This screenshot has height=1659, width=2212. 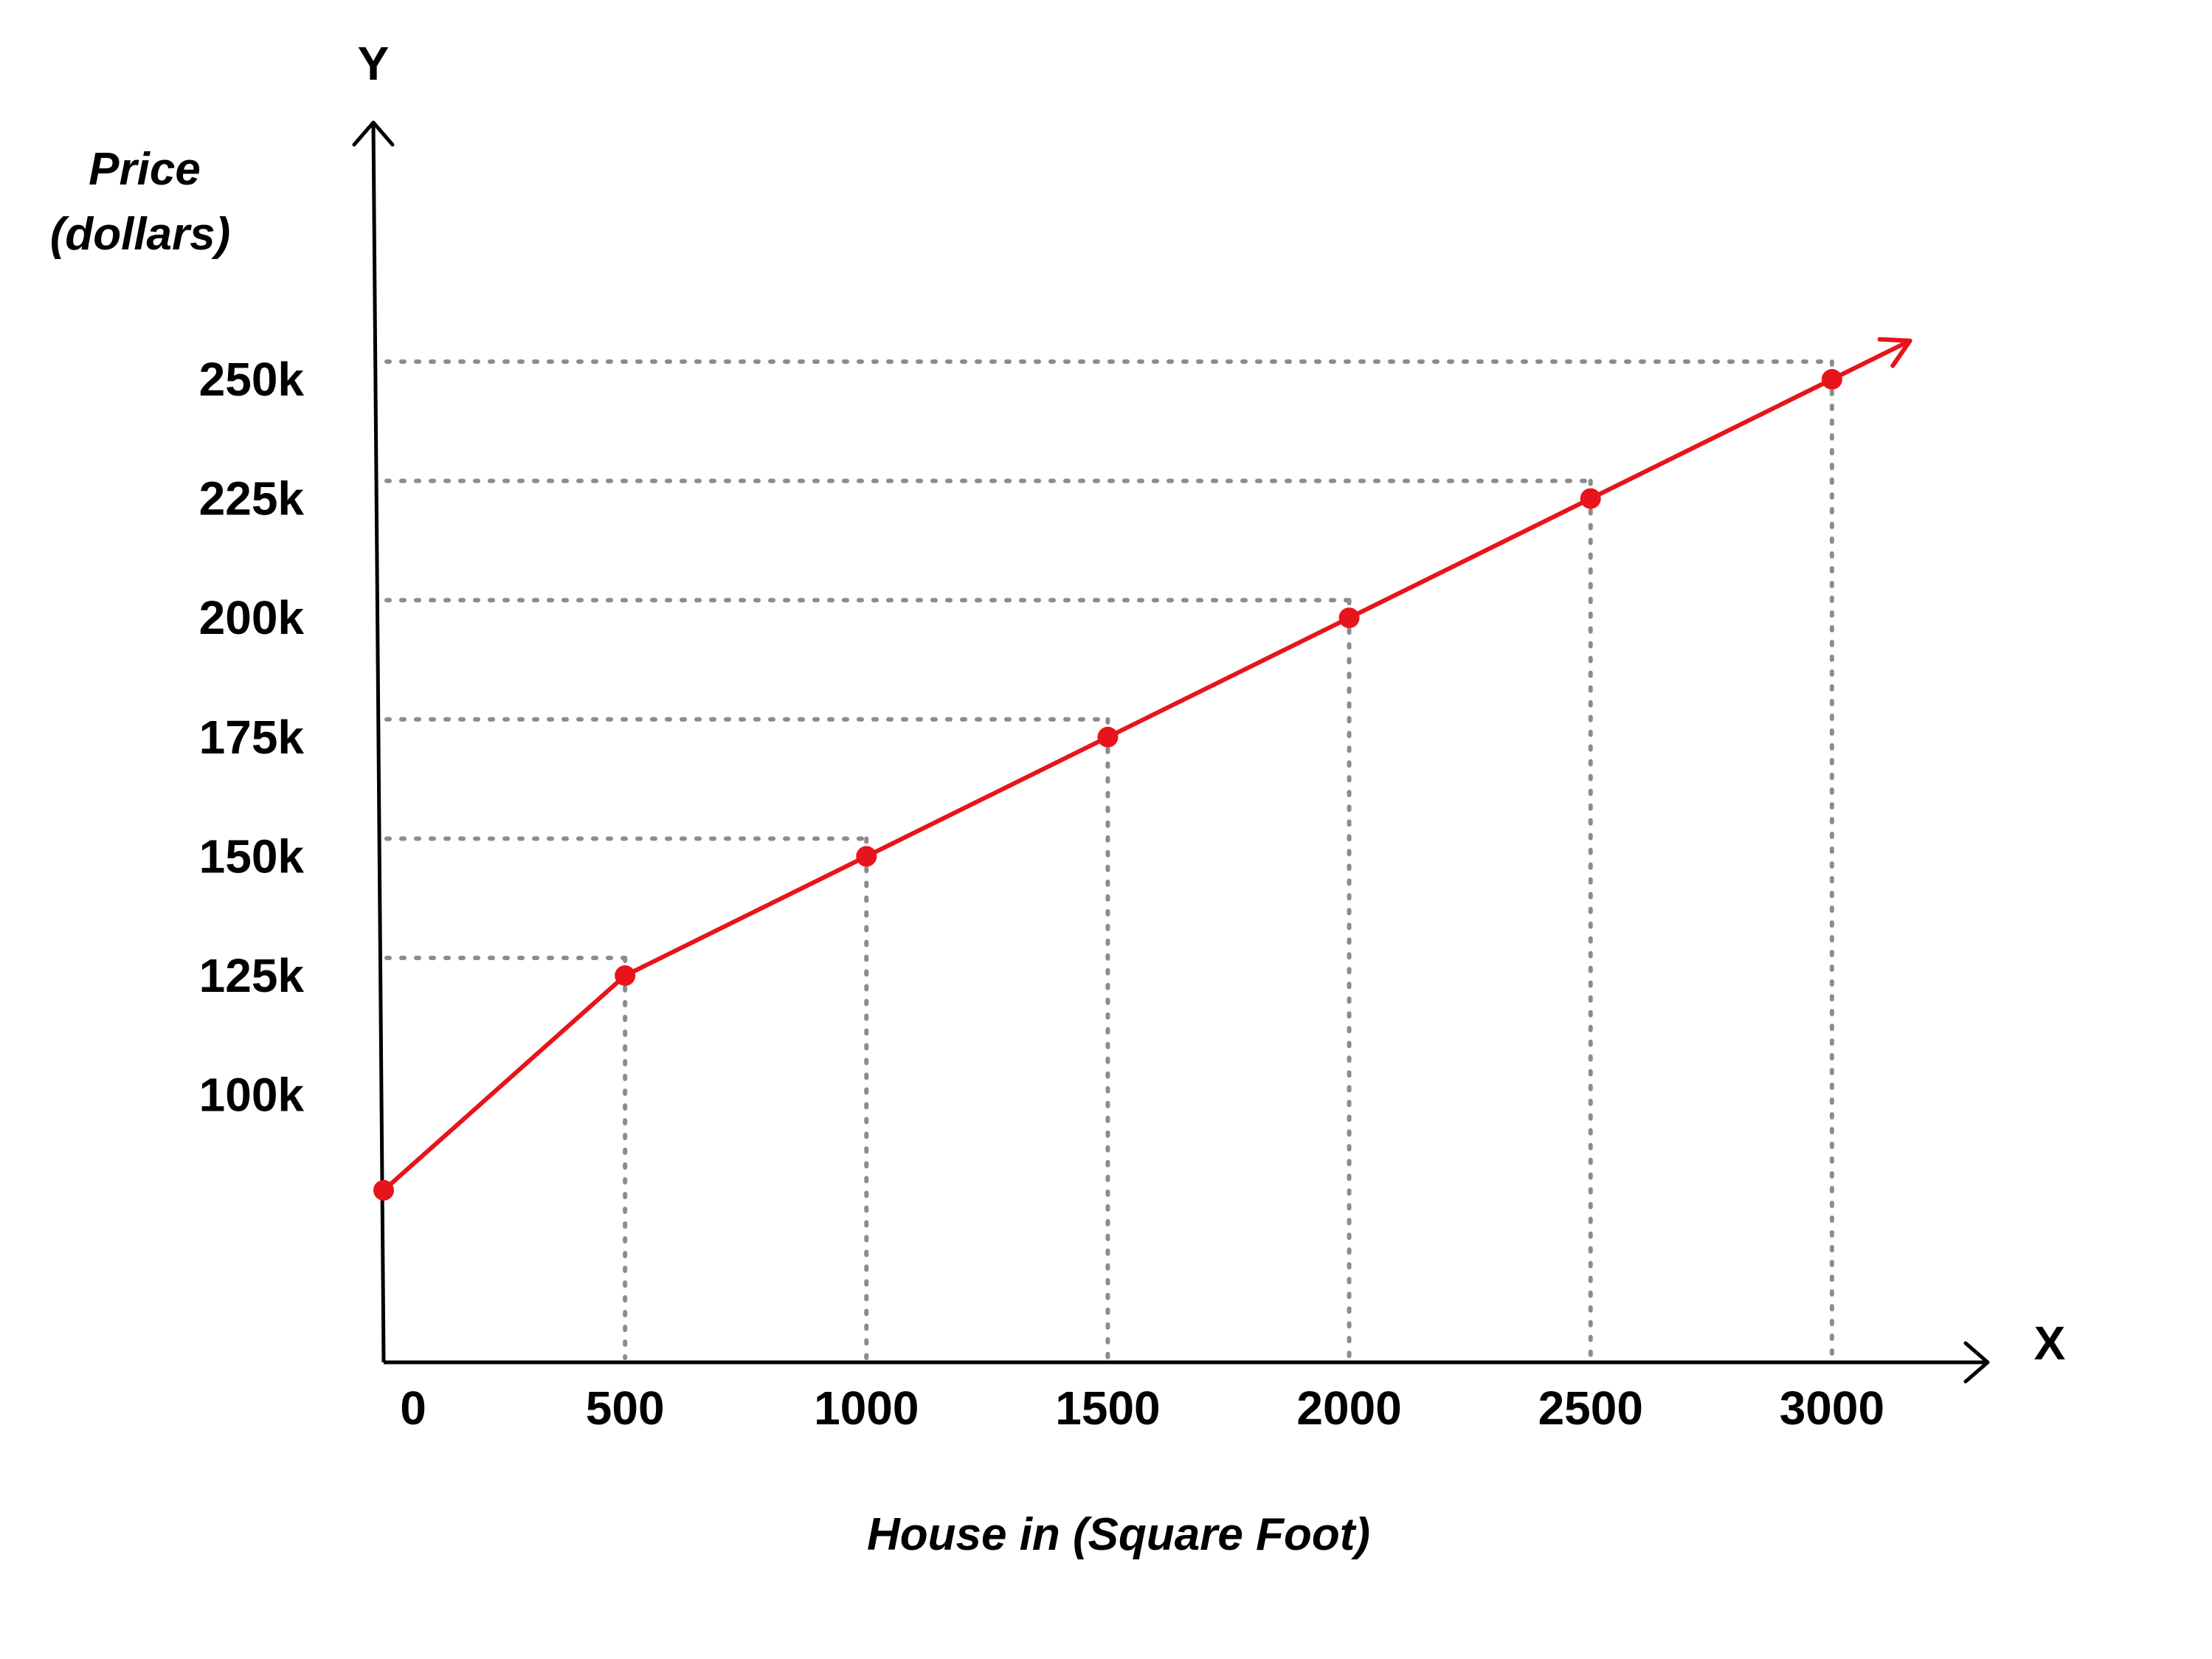 What do you see at coordinates (1348, 1408) in the screenshot?
I see `x-tick-label: 2000` at bounding box center [1348, 1408].